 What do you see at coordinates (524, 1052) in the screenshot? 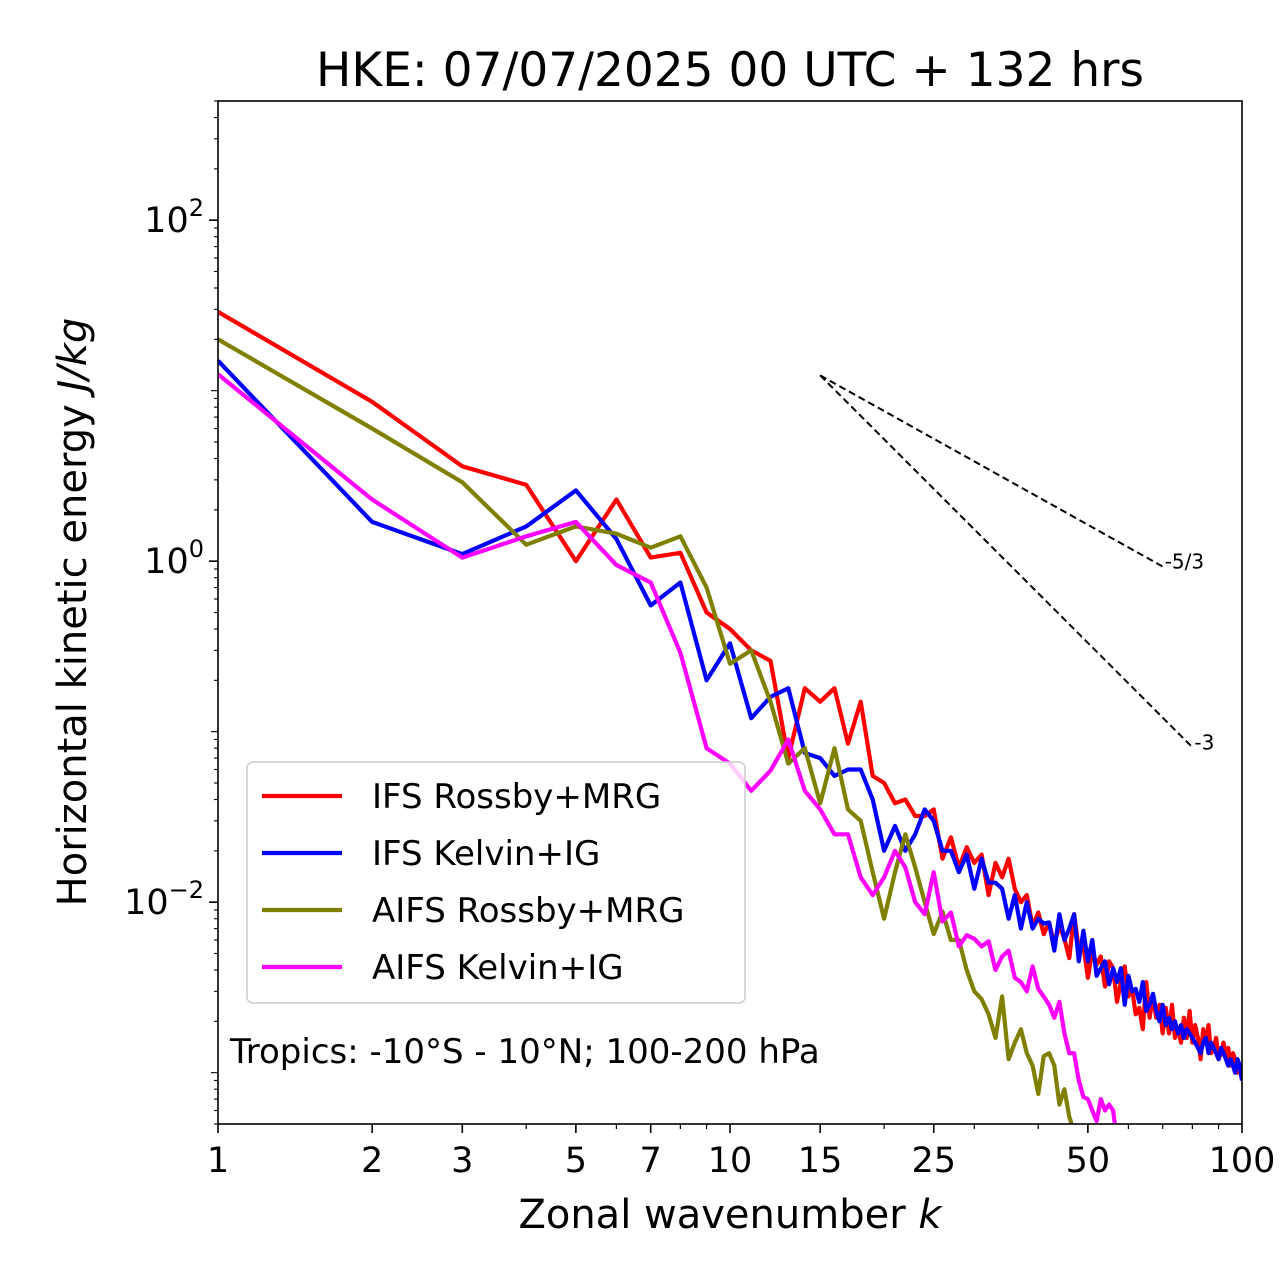
I see `region-annotation: Tropics: -10°S - 10°N; 100-200 hPa` at bounding box center [524, 1052].